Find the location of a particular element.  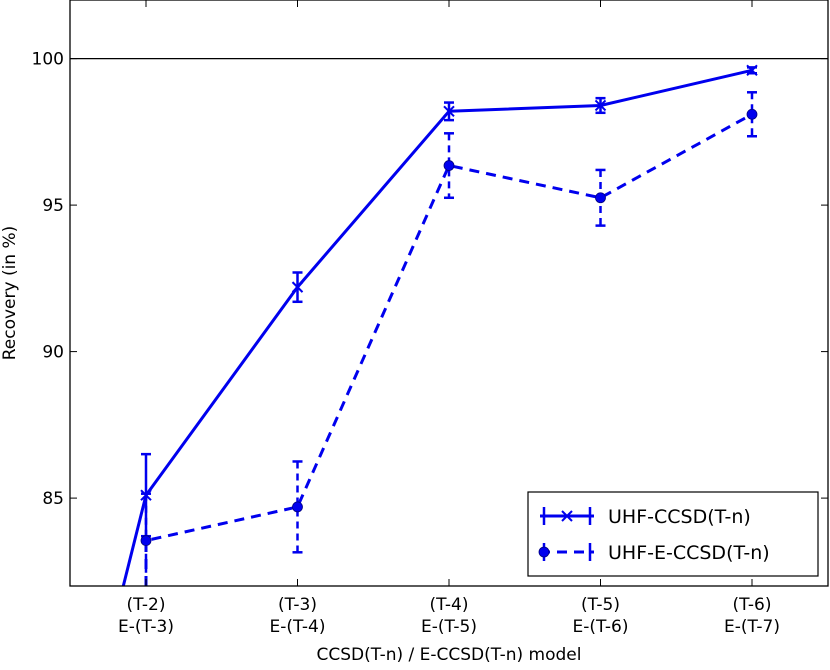

legend-entry: UHF-E-CCSD(T-n) is located at coordinates (654, 553).